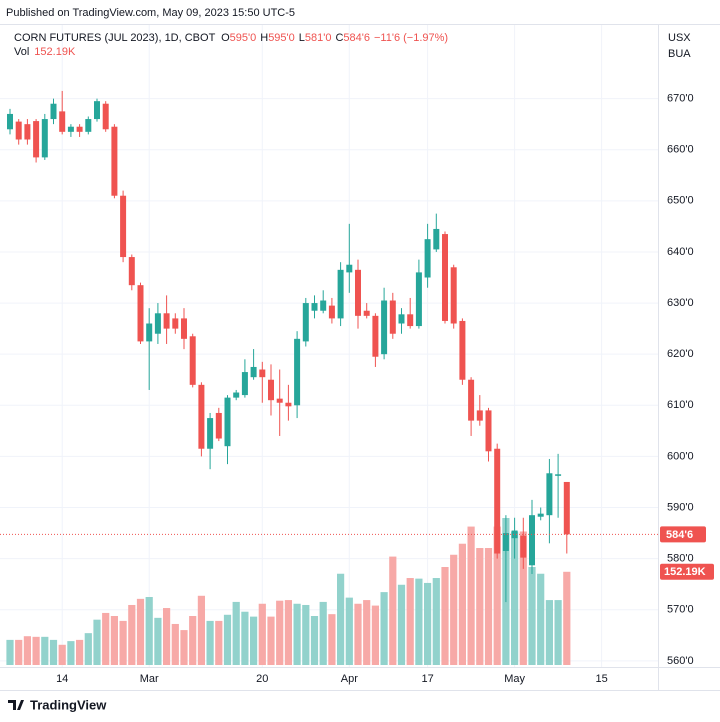  I want to click on x-tick-label: 17, so click(427, 679).